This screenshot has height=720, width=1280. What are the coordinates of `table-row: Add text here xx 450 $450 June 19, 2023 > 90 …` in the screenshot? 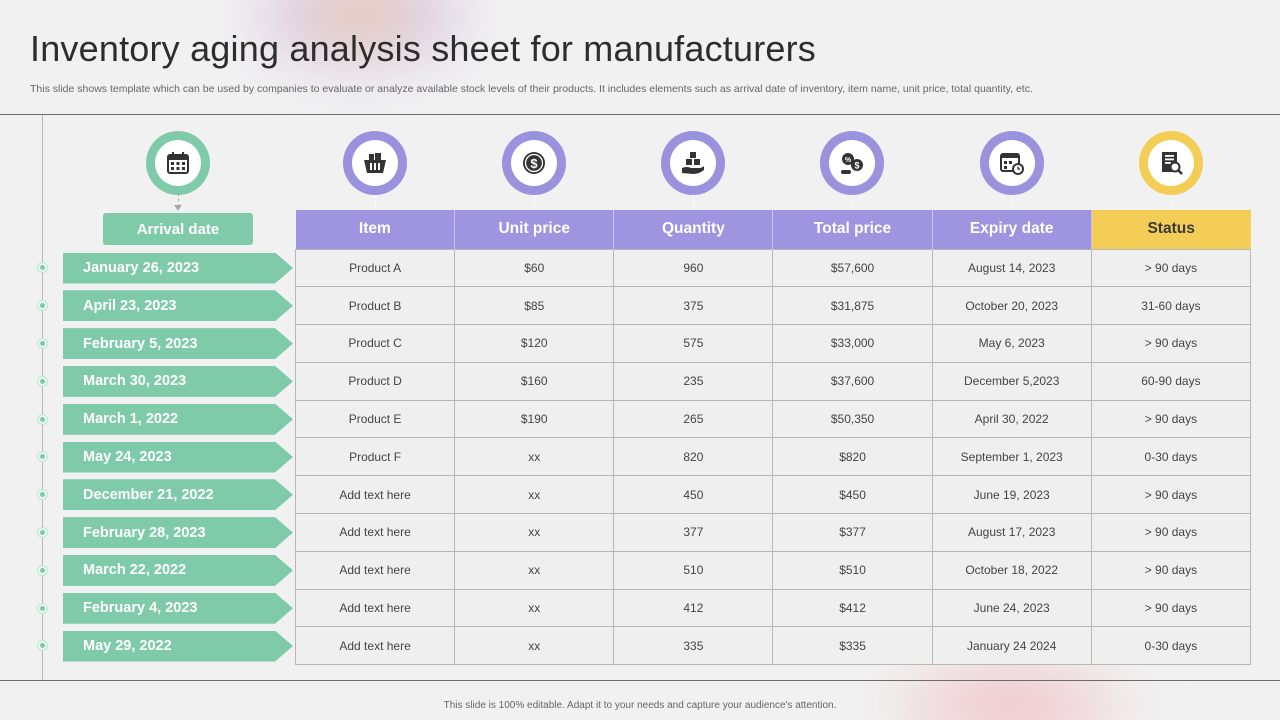 It's located at (773, 495).